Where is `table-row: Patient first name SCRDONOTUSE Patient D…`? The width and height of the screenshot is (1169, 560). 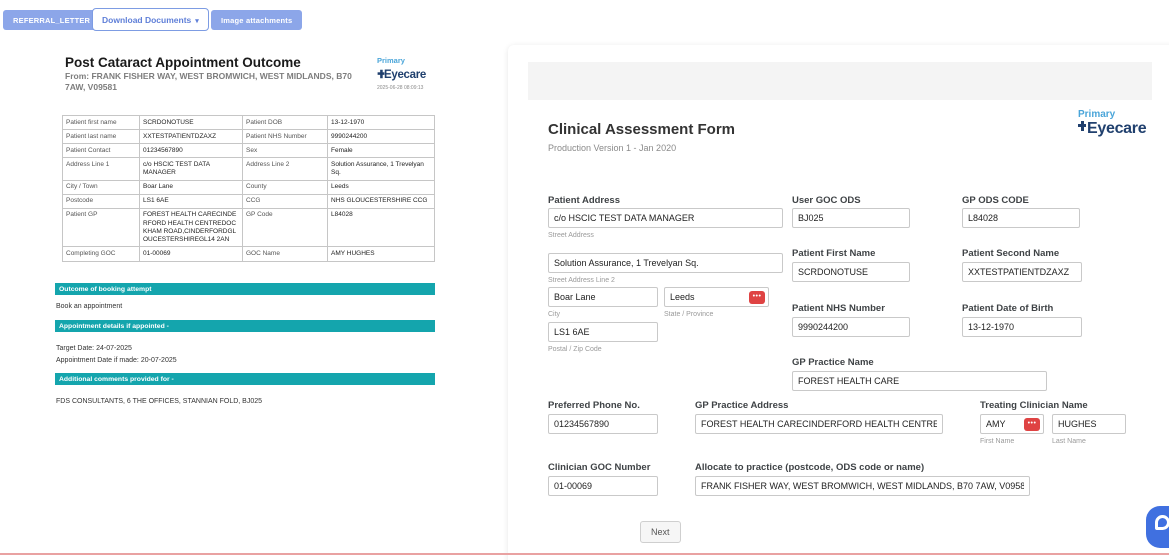
table-row: Patient first name SCRDONOTUSE Patient D… is located at coordinates (248, 122).